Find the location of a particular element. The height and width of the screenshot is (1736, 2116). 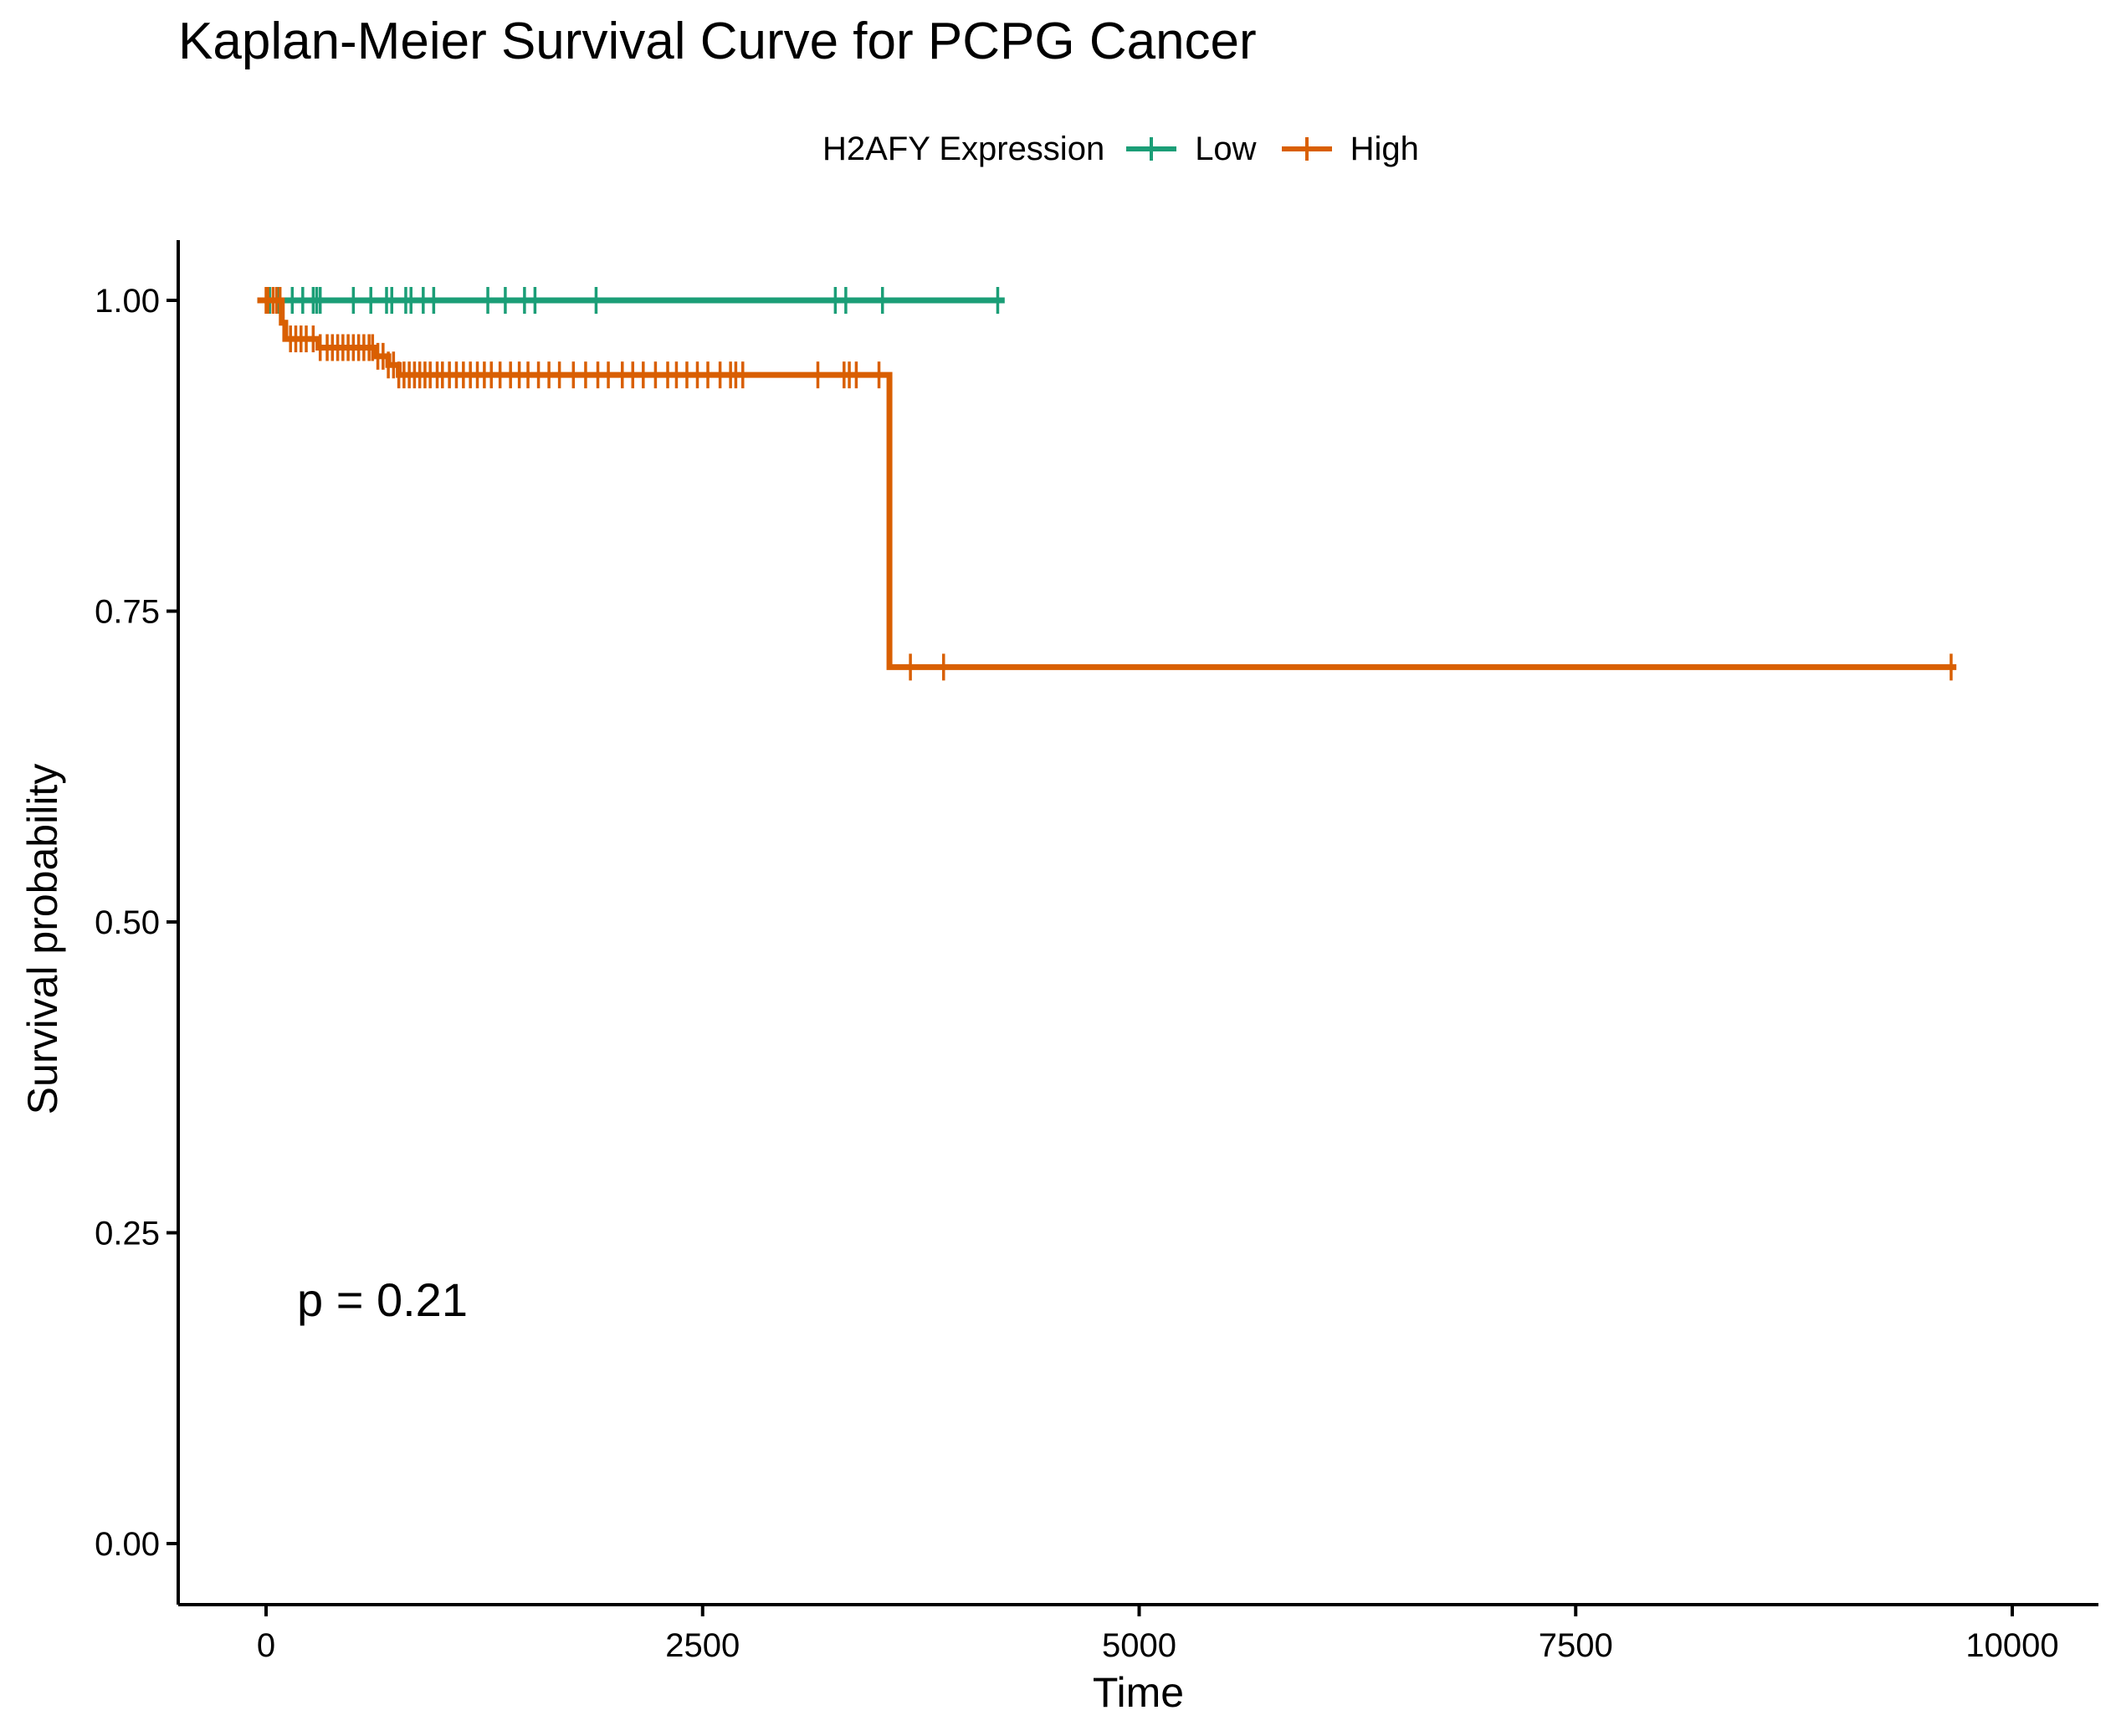

x-tick-label: 10000 is located at coordinates (2011, 1645).